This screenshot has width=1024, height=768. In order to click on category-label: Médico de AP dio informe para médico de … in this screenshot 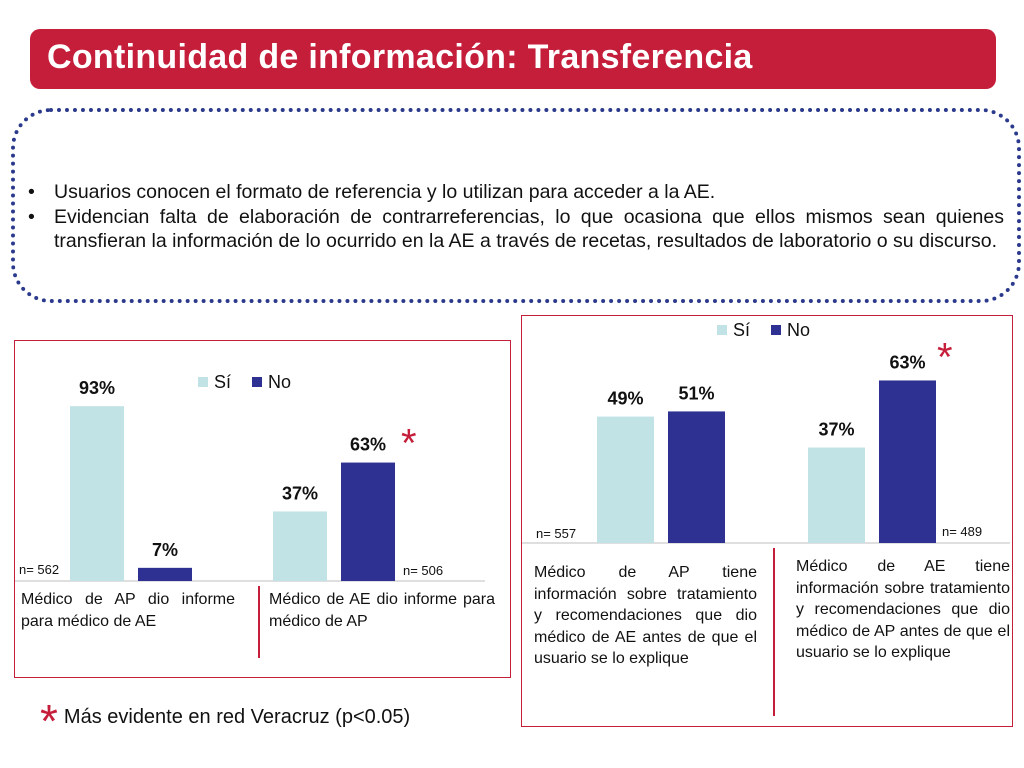, I will do `click(128, 610)`.